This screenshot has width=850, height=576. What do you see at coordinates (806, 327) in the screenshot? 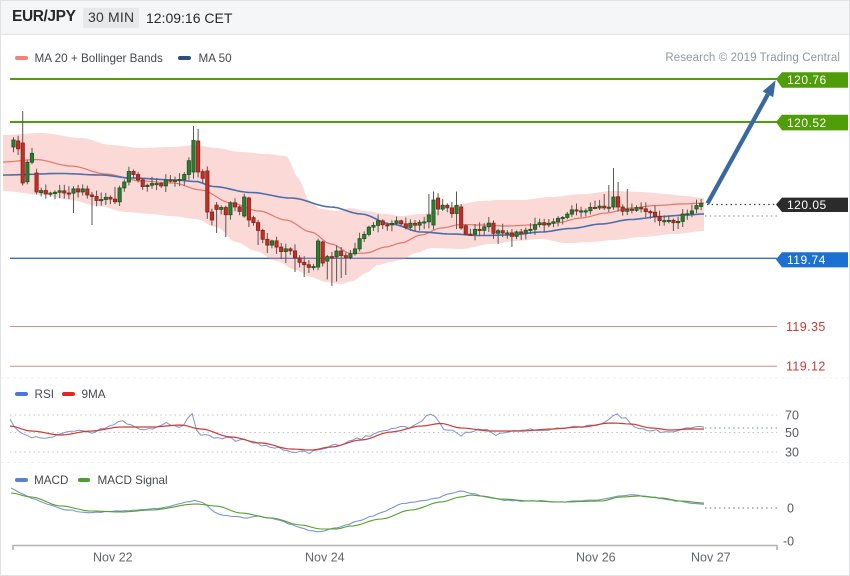
I see `svg-text: 119.35` at bounding box center [806, 327].